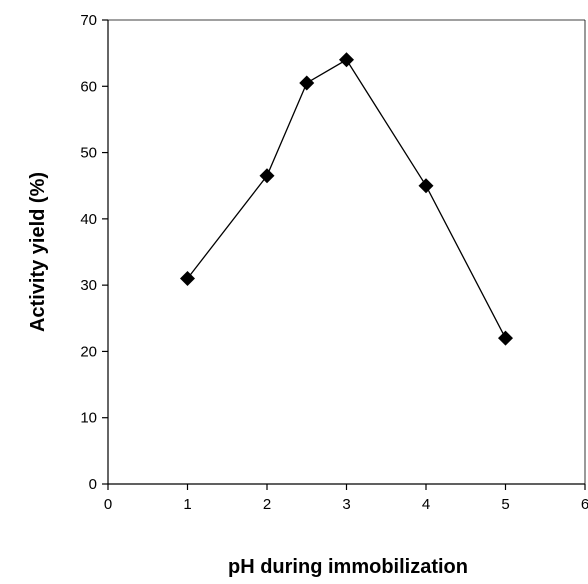 This screenshot has height=584, width=588. Describe the element at coordinates (426, 504) in the screenshot. I see `x-tick-label: 4` at that location.